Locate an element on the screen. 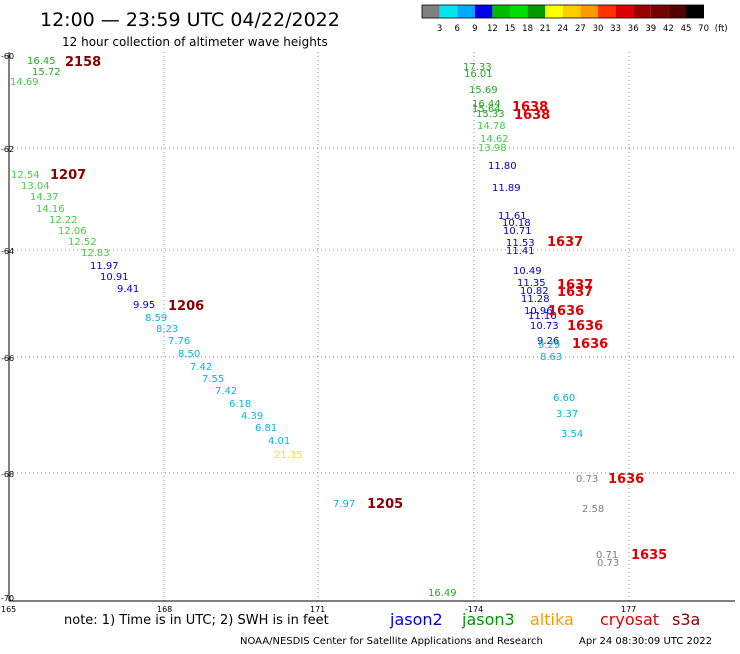  legend-tick-label: 27 is located at coordinates (580, 29).